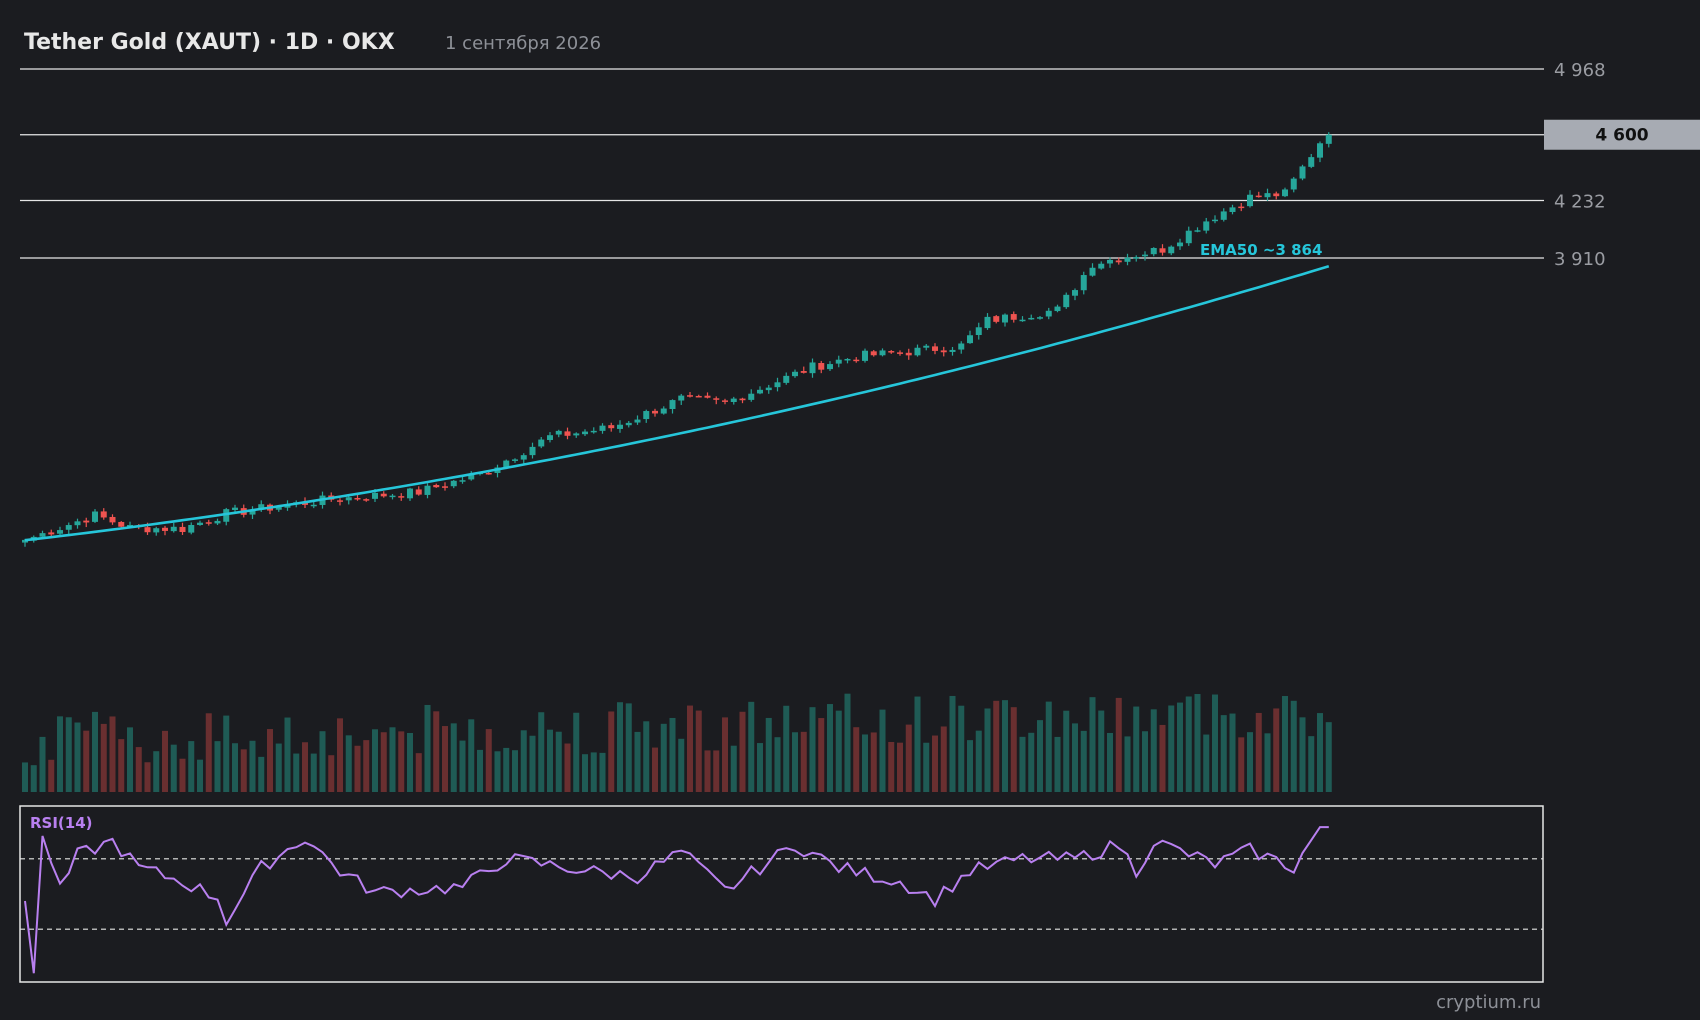 This screenshot has height=1020, width=1700. I want to click on chart-title: Tether Gold (XAUT) · 1D · OKX, so click(209, 42).